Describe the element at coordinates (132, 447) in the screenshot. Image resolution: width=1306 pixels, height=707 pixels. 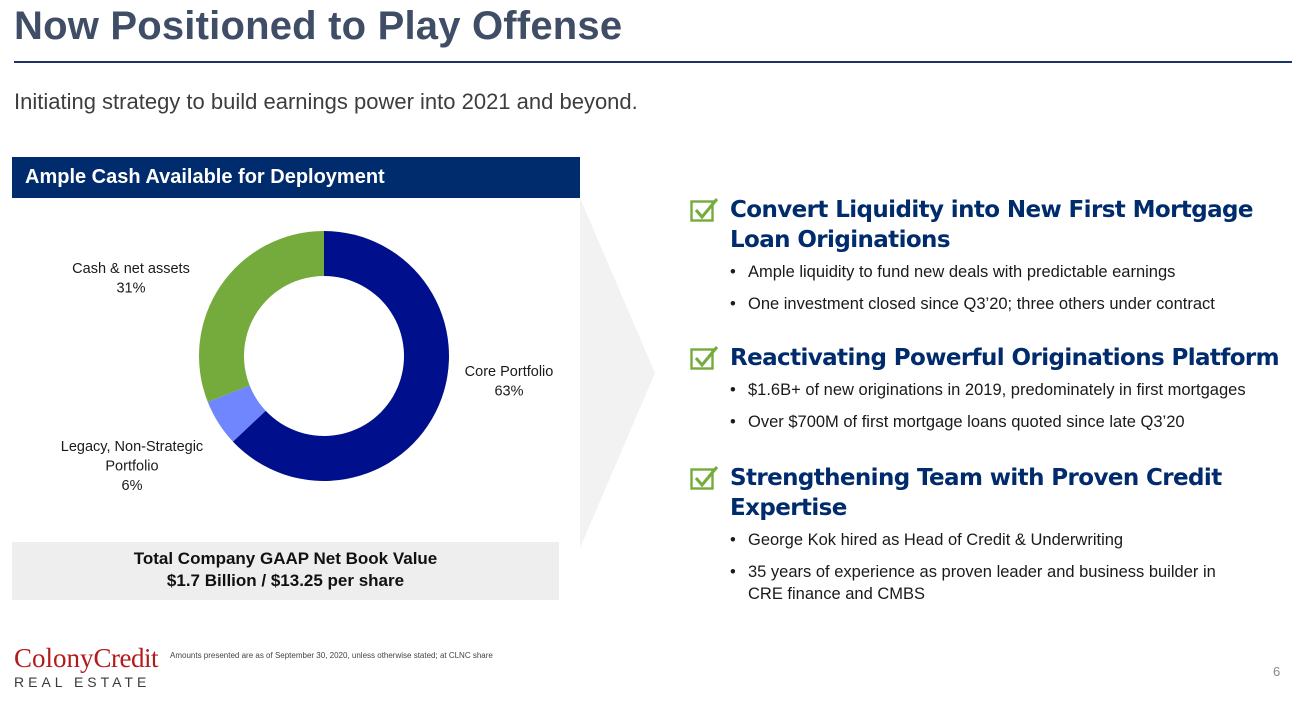
I see `slice-category-label: Legacy, Non-Strategic` at that location.